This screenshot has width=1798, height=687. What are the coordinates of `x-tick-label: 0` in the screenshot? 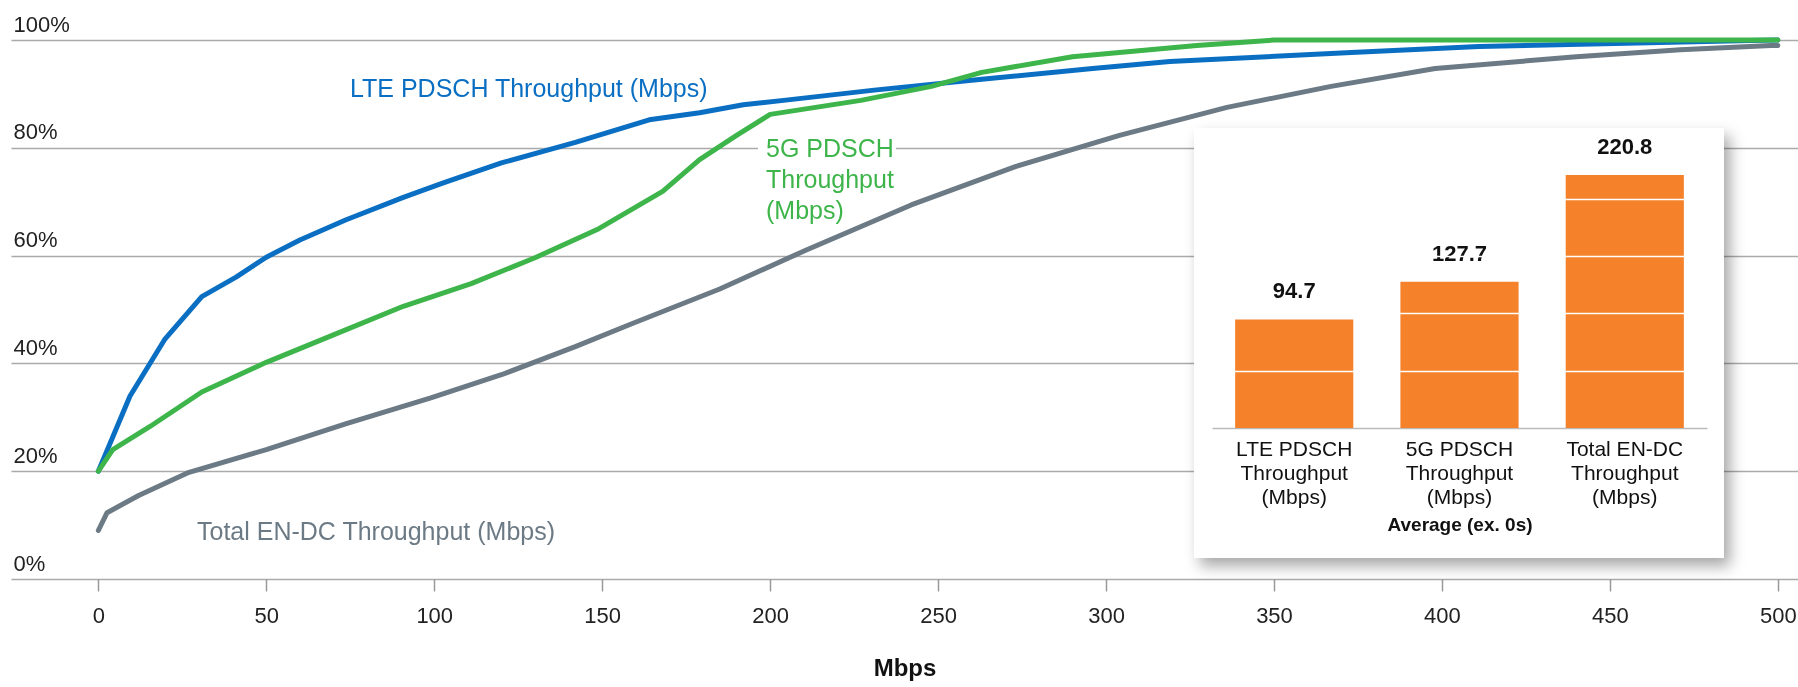 It's located at (98, 615).